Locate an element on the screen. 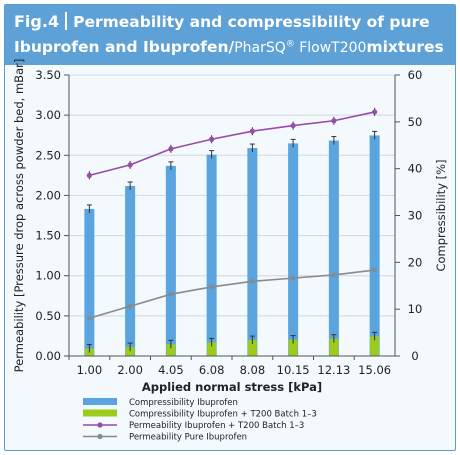 This screenshot has height=455, width=460. x-tick-label: 15.06 is located at coordinates (374, 370).